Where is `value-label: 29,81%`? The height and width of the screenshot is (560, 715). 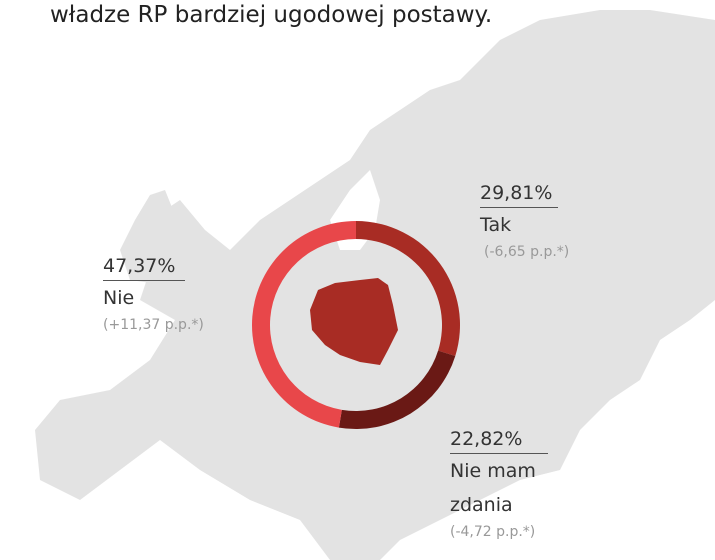
value-label: 29,81% is located at coordinates (519, 195).